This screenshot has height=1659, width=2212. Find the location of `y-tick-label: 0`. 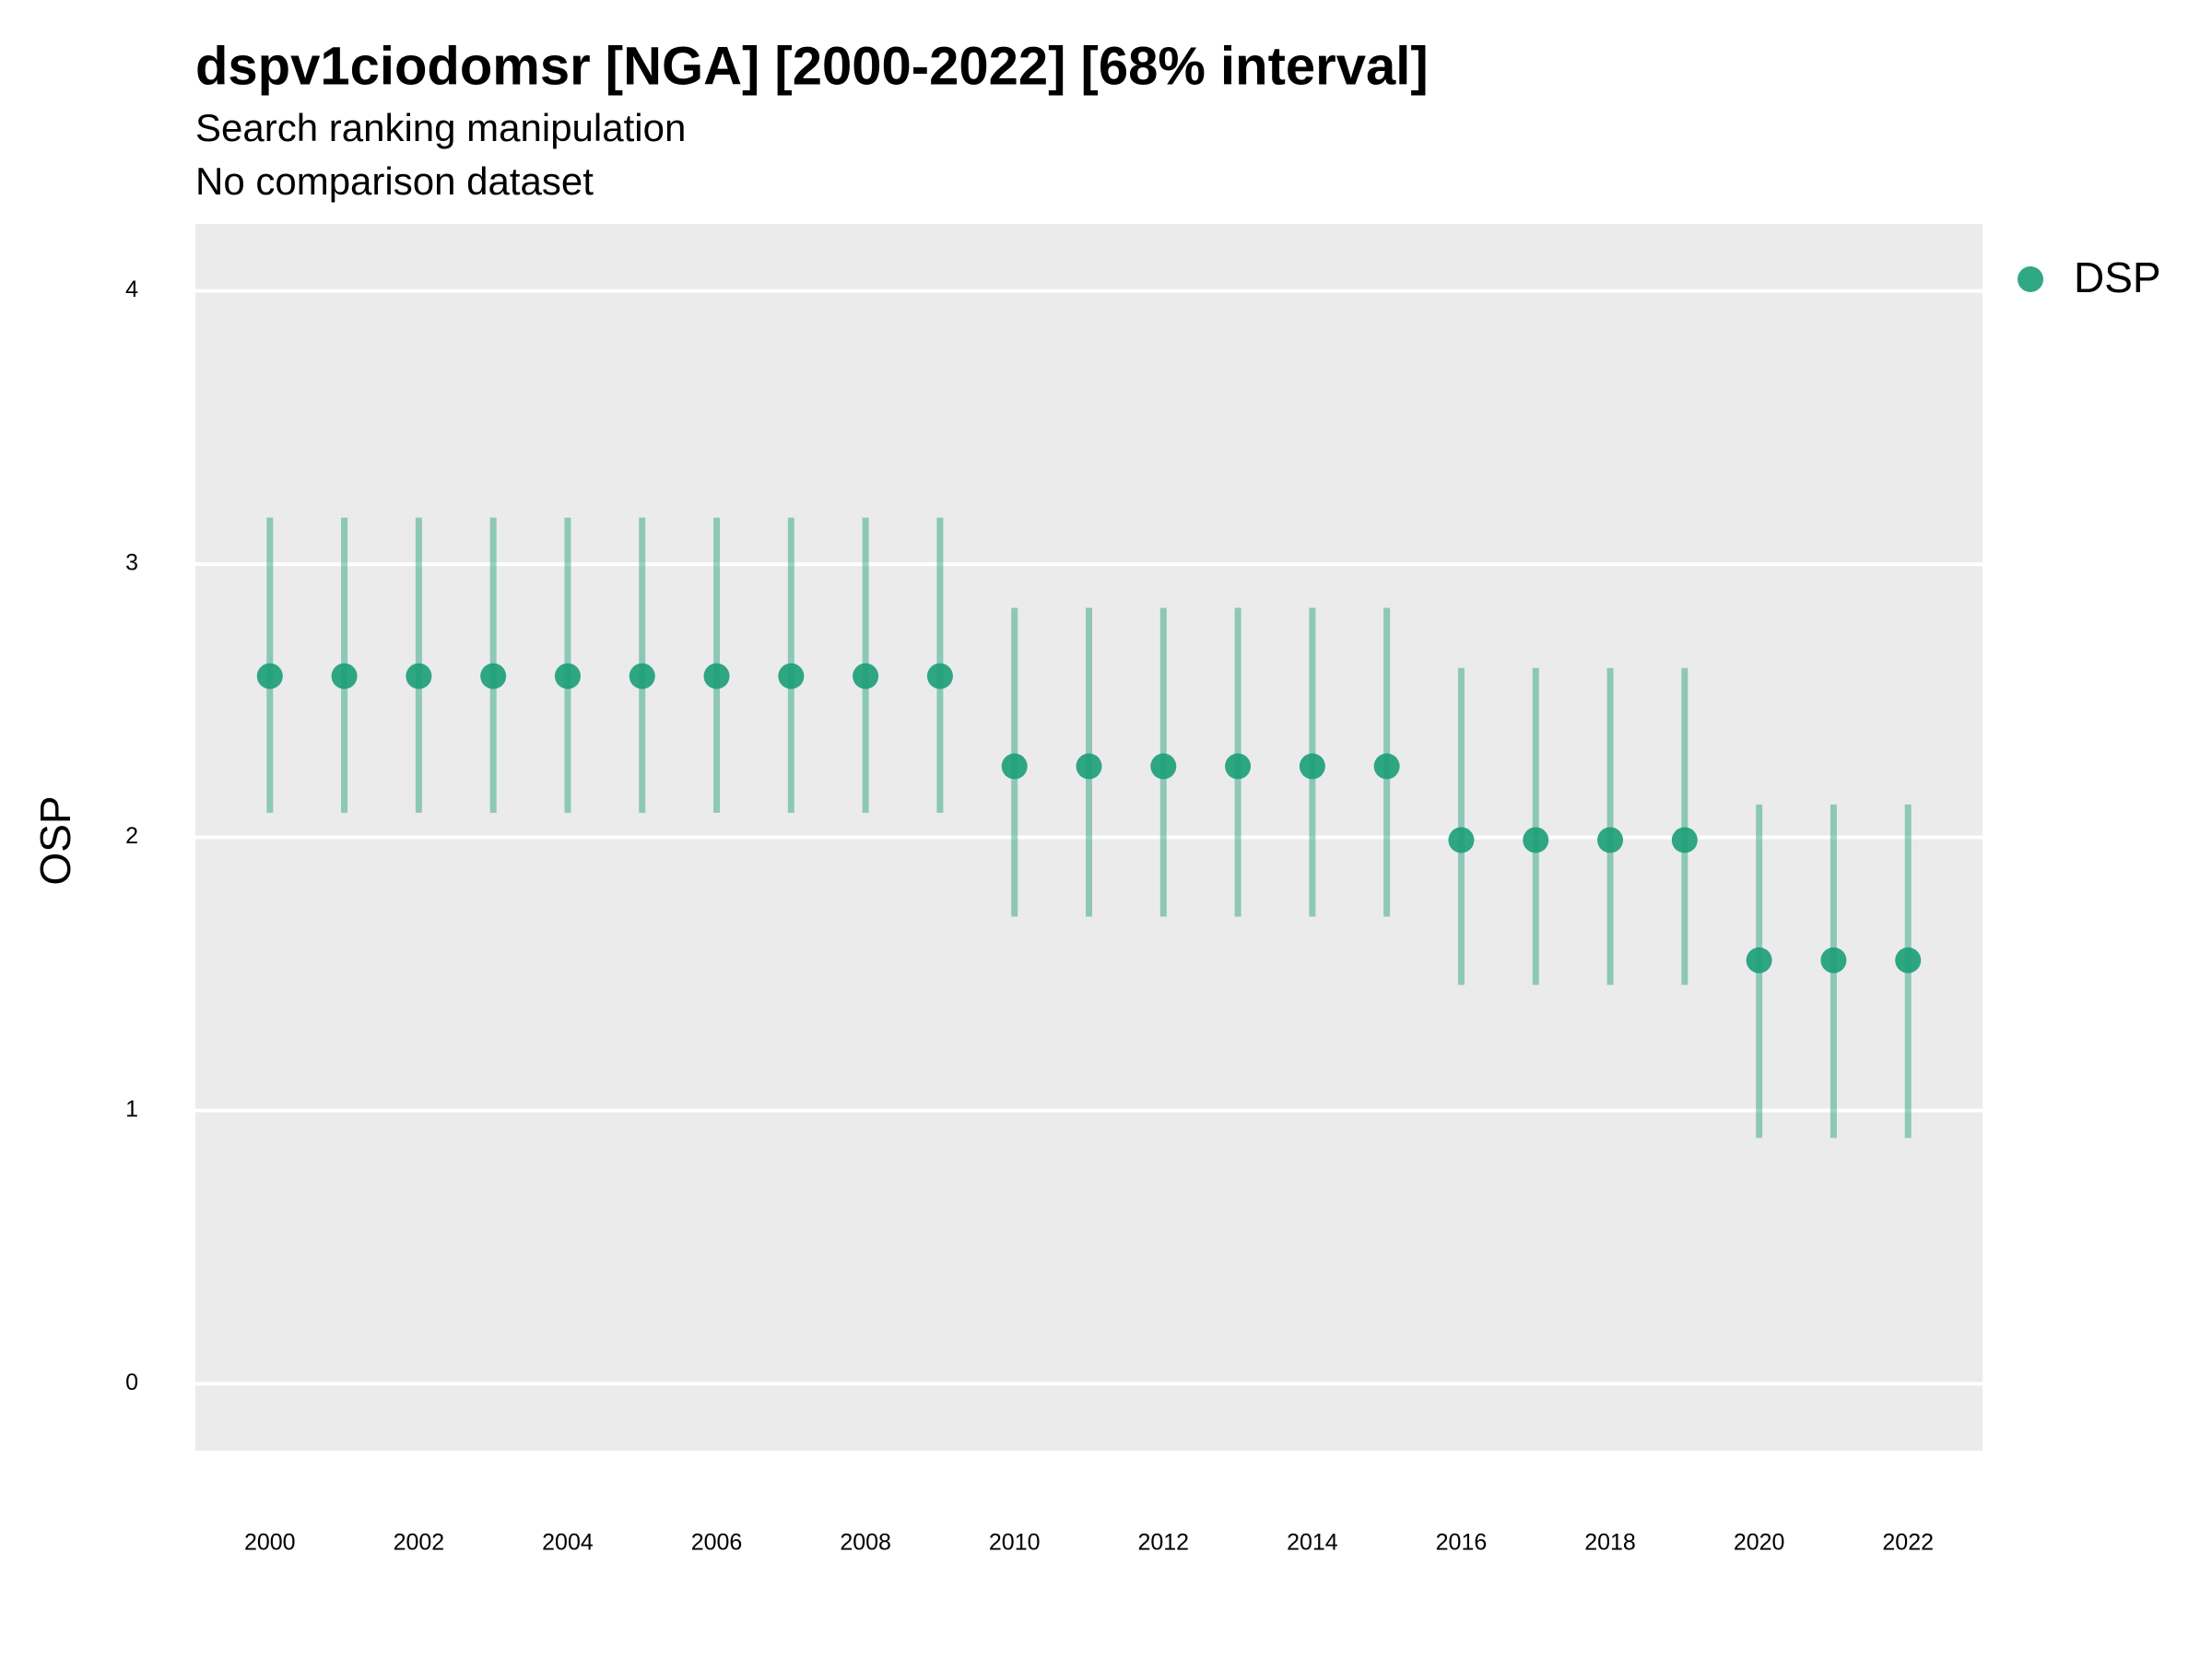

y-tick-label: 0 is located at coordinates (131, 1382).